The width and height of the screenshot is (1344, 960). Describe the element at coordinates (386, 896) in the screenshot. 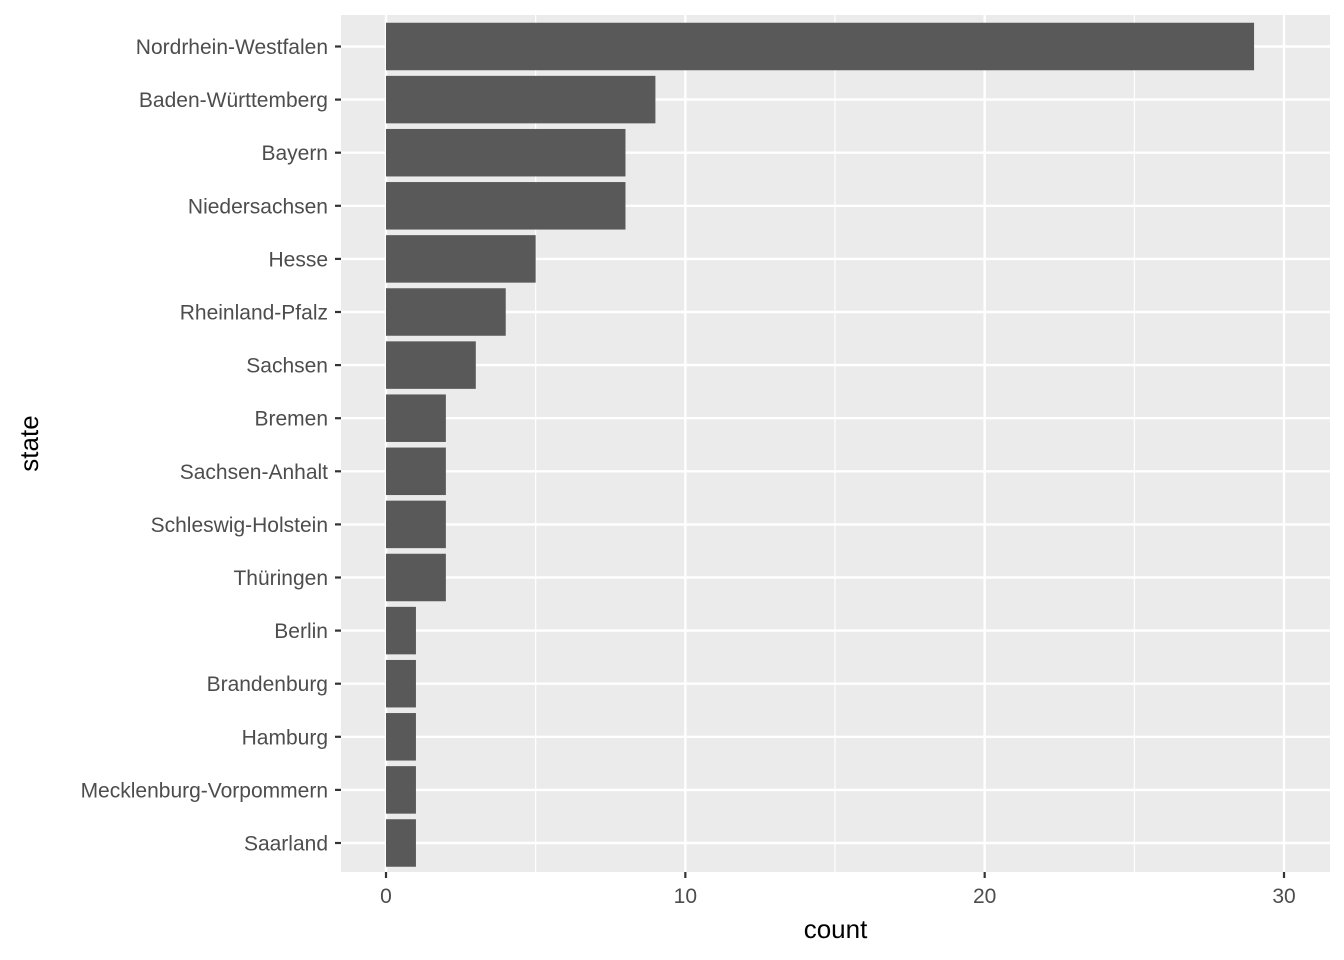

I see `x-tick-label: 0` at that location.